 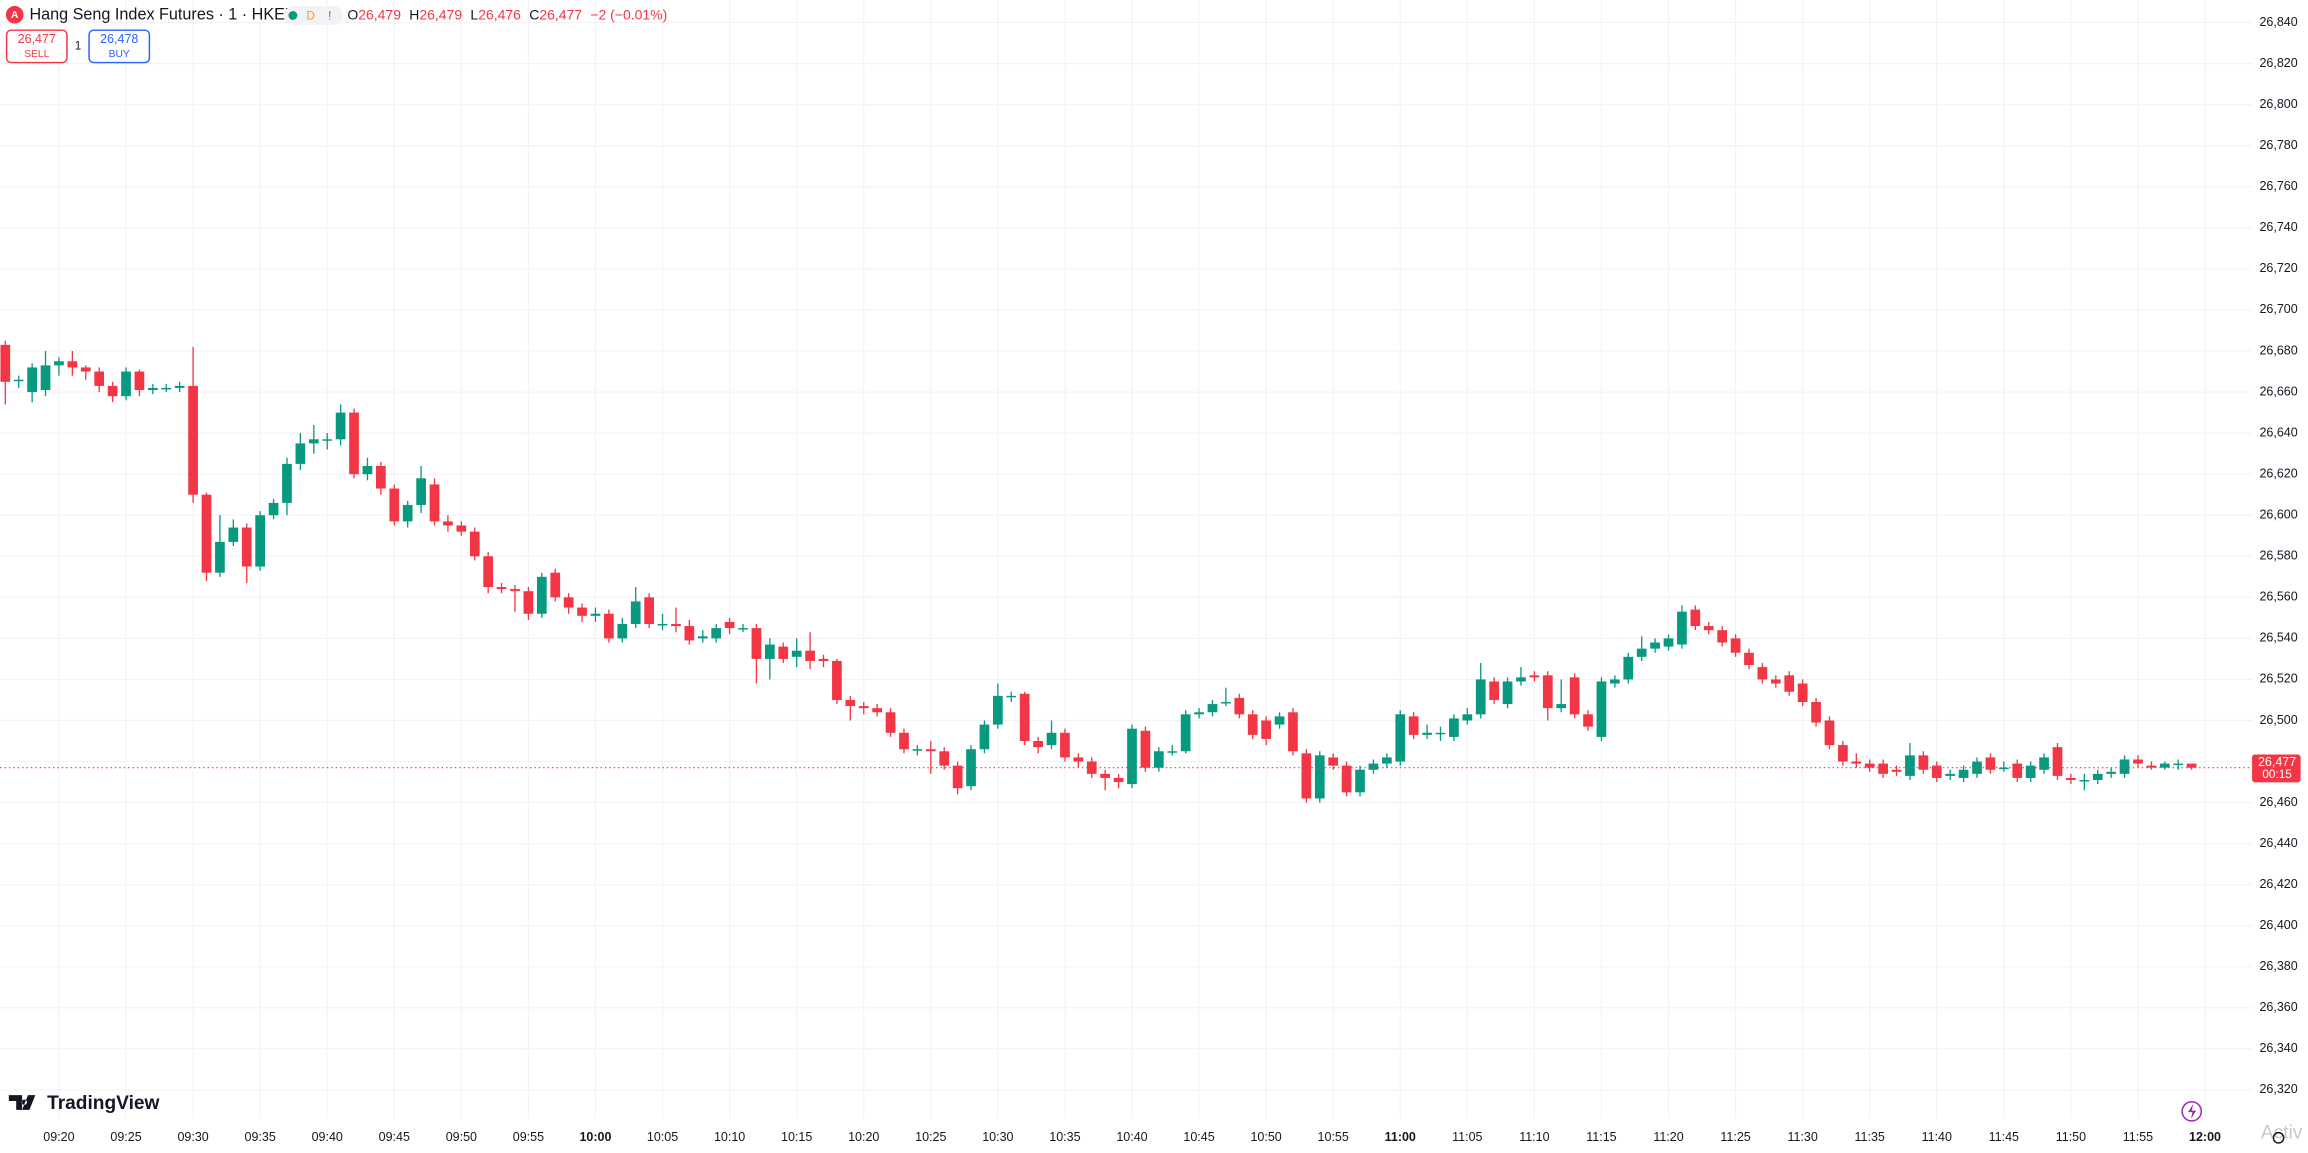 I want to click on lightning-button, so click(x=2192, y=1111).